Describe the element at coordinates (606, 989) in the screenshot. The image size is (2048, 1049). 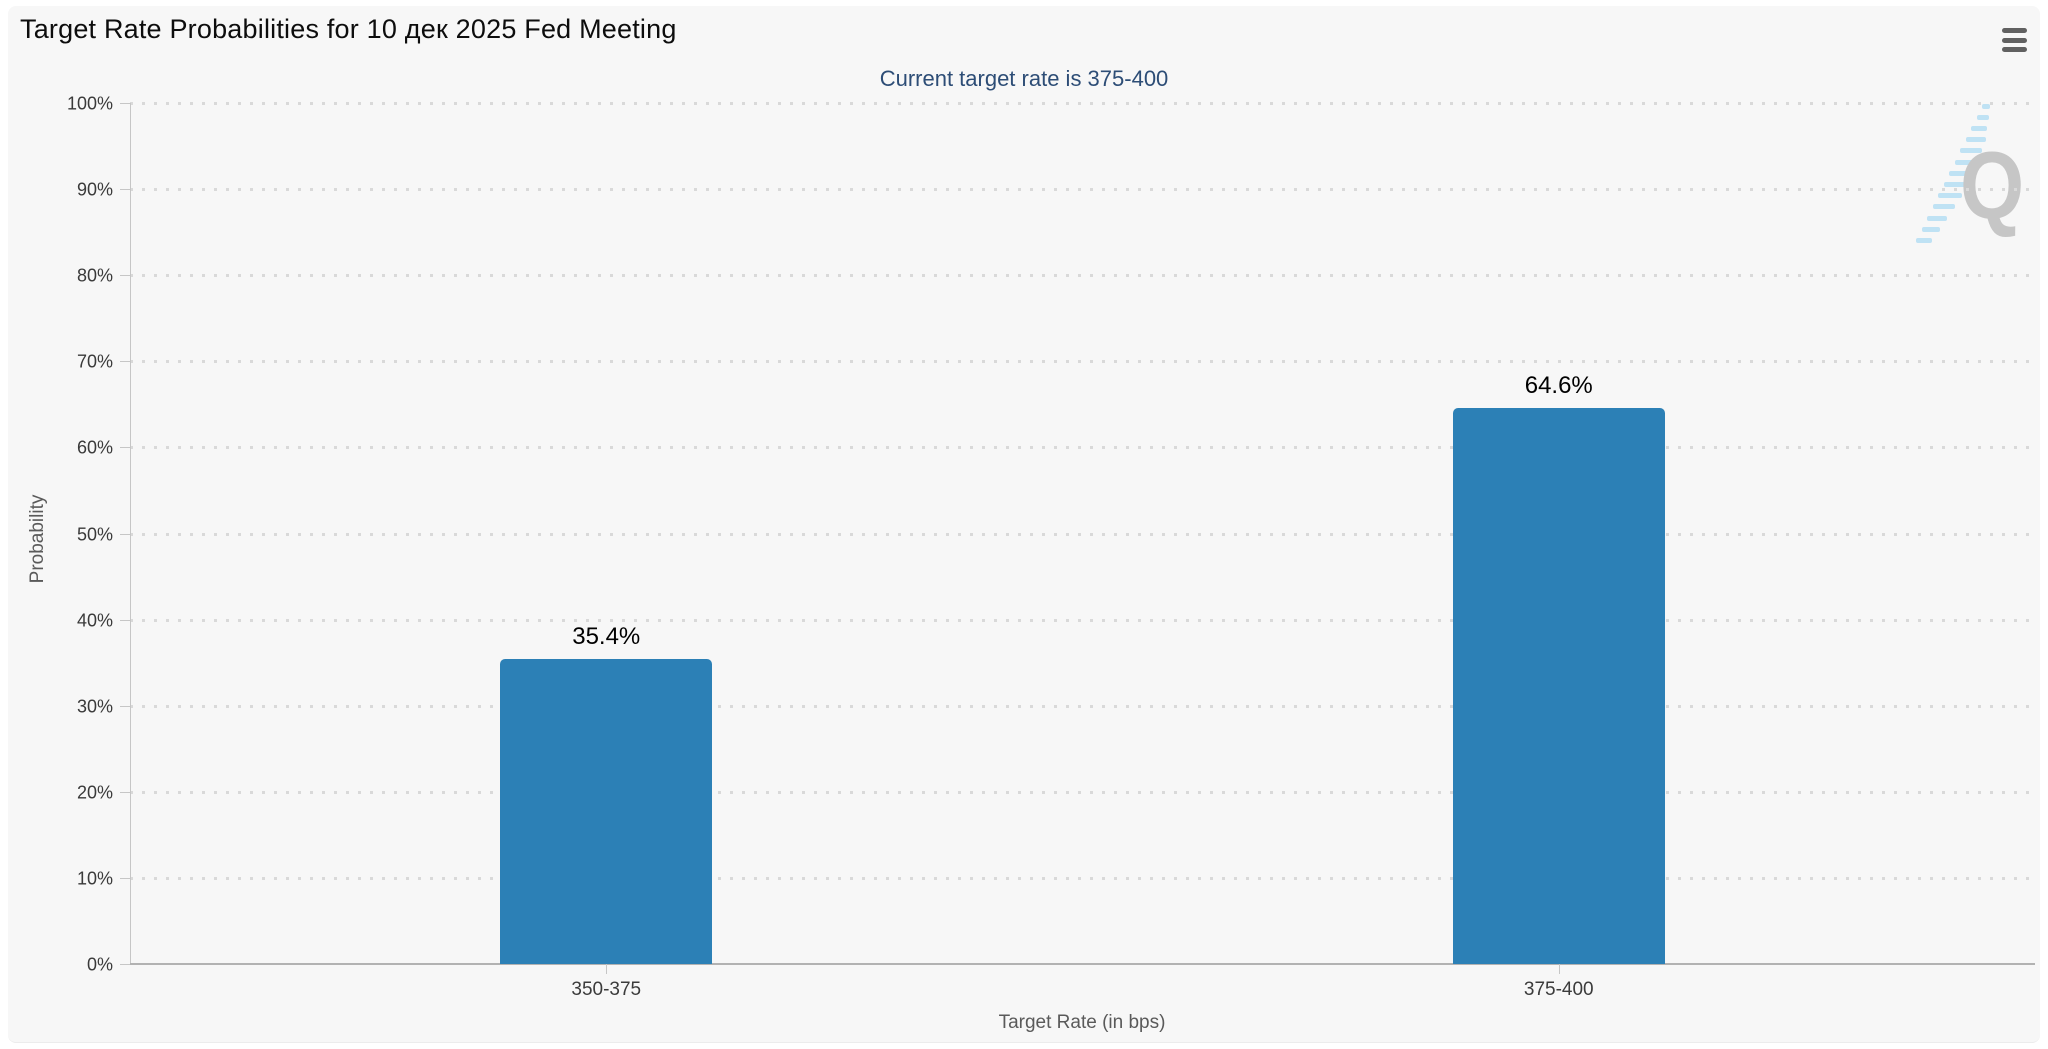
I see `x-category-label: 350-375` at that location.